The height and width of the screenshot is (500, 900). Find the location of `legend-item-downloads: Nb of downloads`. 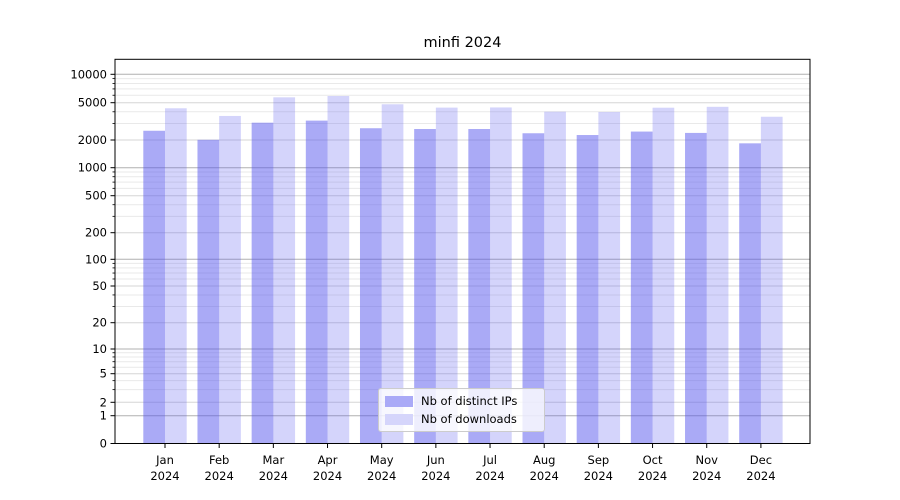

legend-item-downloads: Nb of downloads is located at coordinates (461, 419).